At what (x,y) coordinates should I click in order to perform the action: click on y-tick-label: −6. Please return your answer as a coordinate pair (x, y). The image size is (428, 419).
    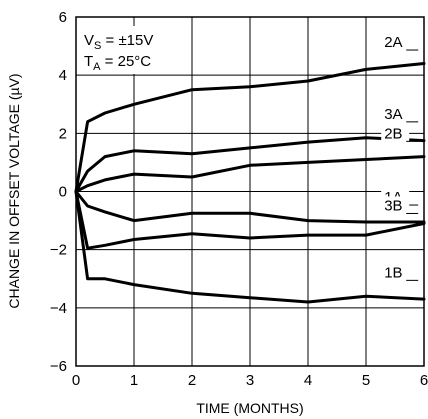
    Looking at the image, I should click on (58, 366).